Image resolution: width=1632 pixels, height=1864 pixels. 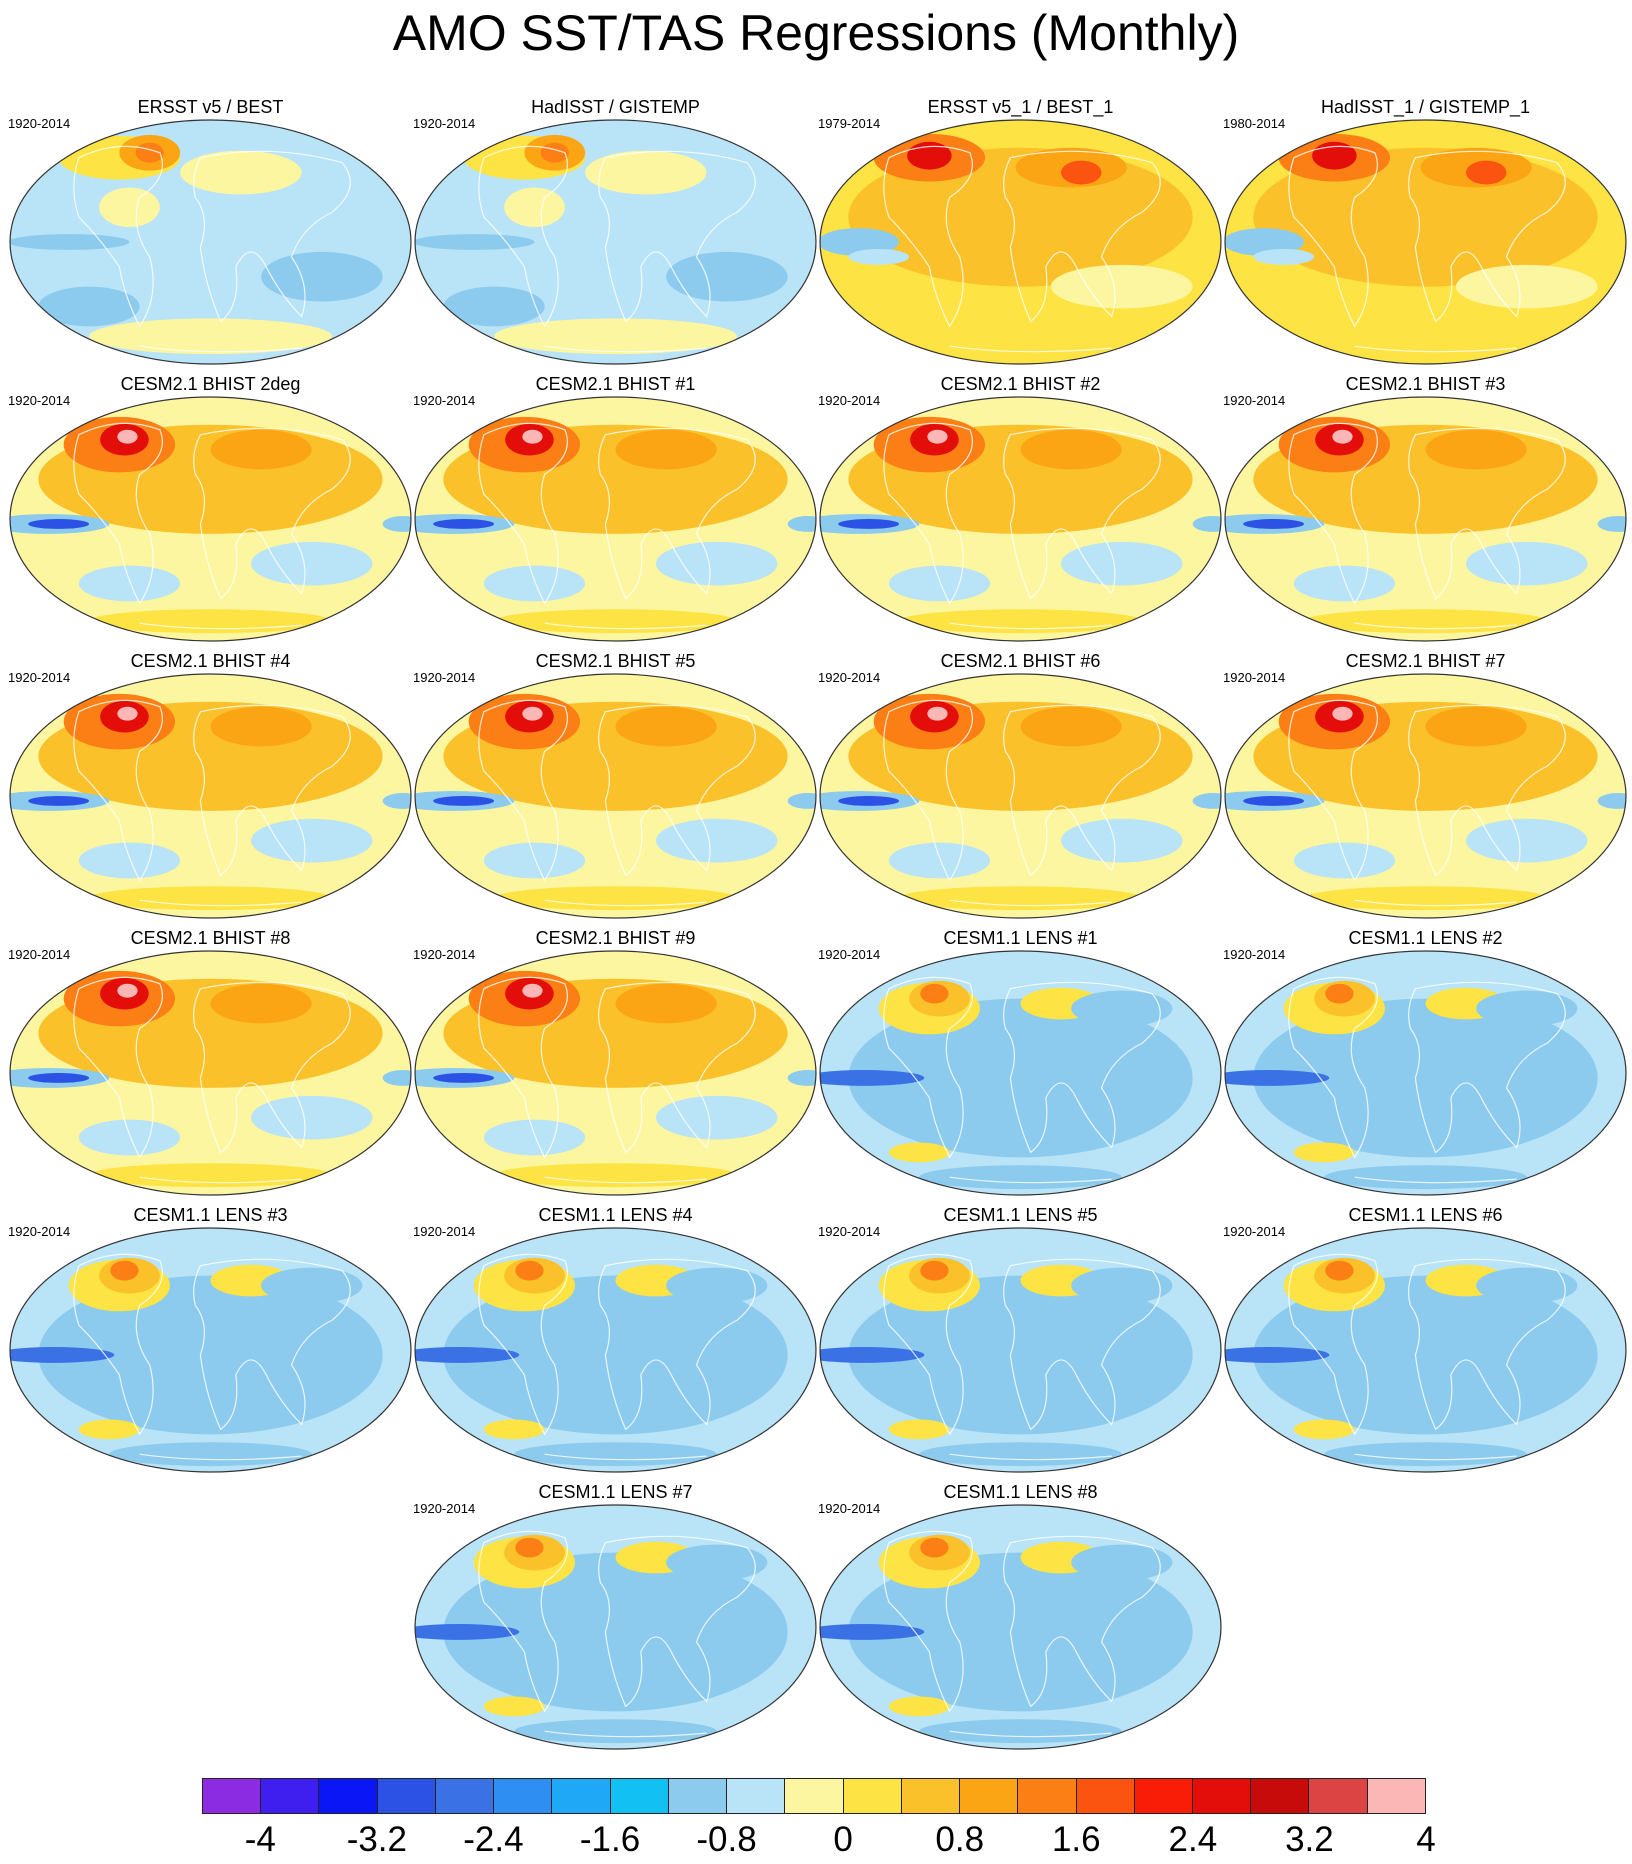 What do you see at coordinates (1425, 107) in the screenshot?
I see `panel-title: HadISST_1 / GISTEMP_1` at bounding box center [1425, 107].